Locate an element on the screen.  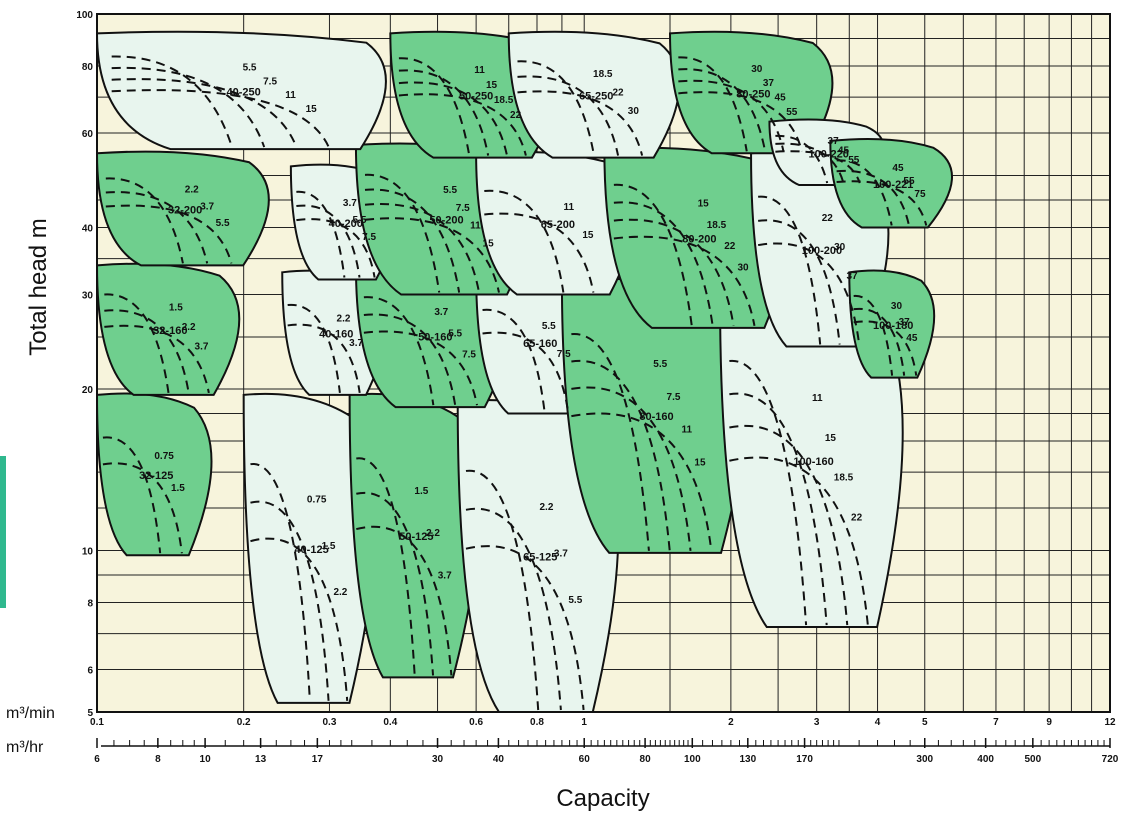
motor-kw-label: 0.75 is located at coordinates (164, 456).